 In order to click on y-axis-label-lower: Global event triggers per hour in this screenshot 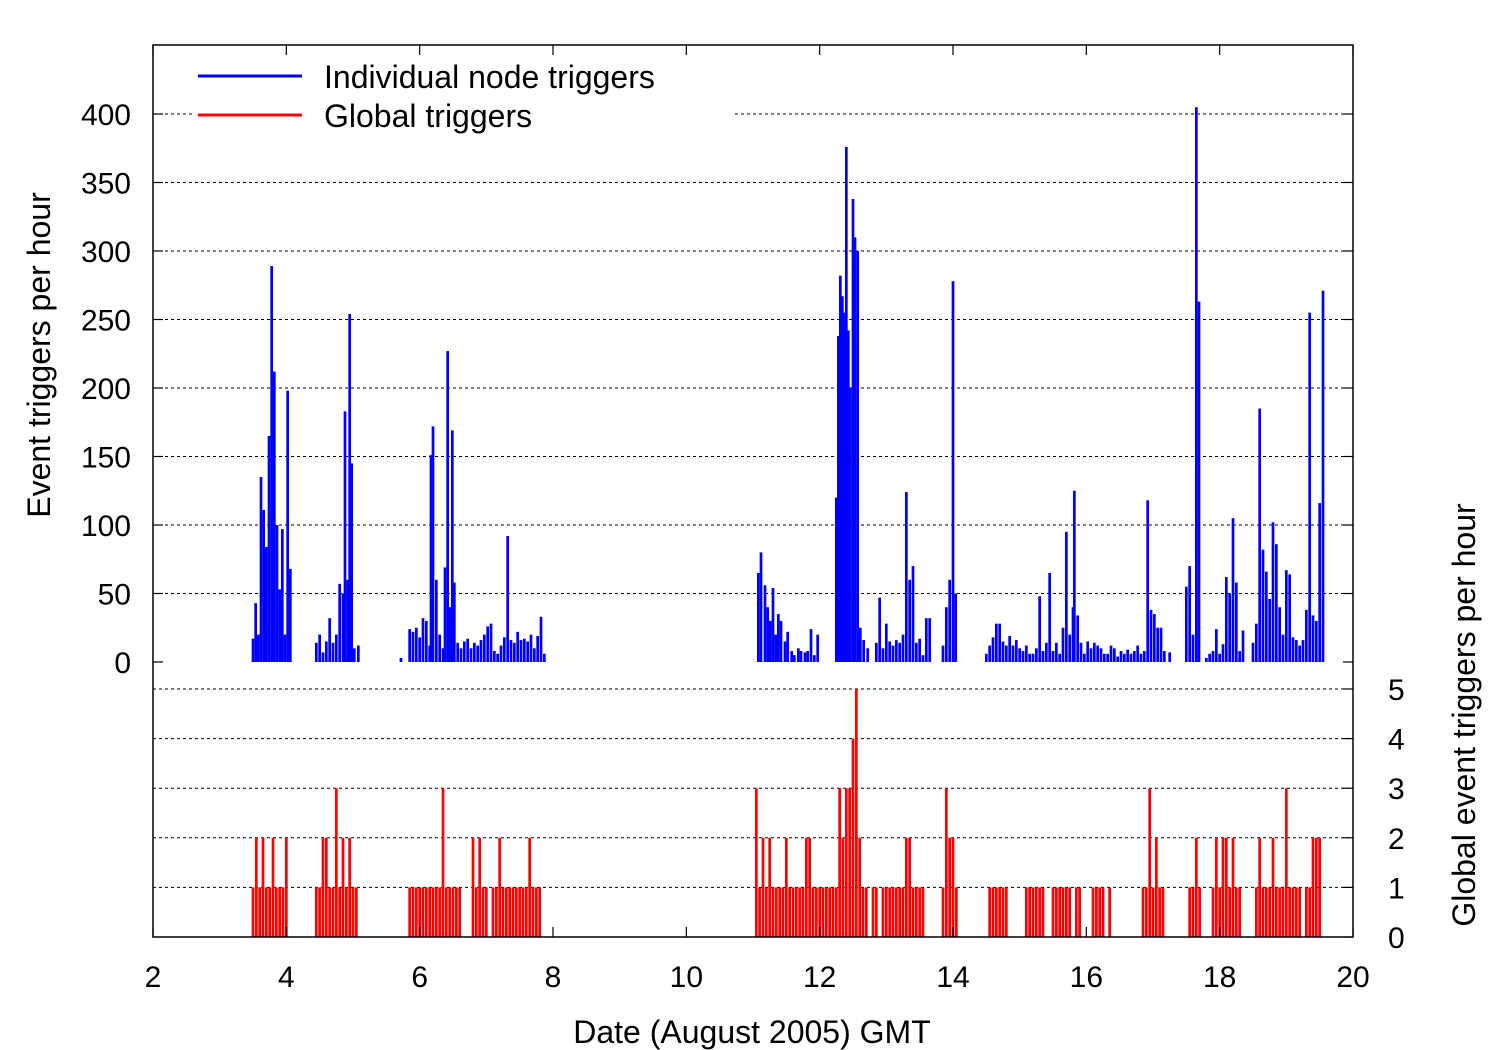, I will do `click(1464, 715)`.